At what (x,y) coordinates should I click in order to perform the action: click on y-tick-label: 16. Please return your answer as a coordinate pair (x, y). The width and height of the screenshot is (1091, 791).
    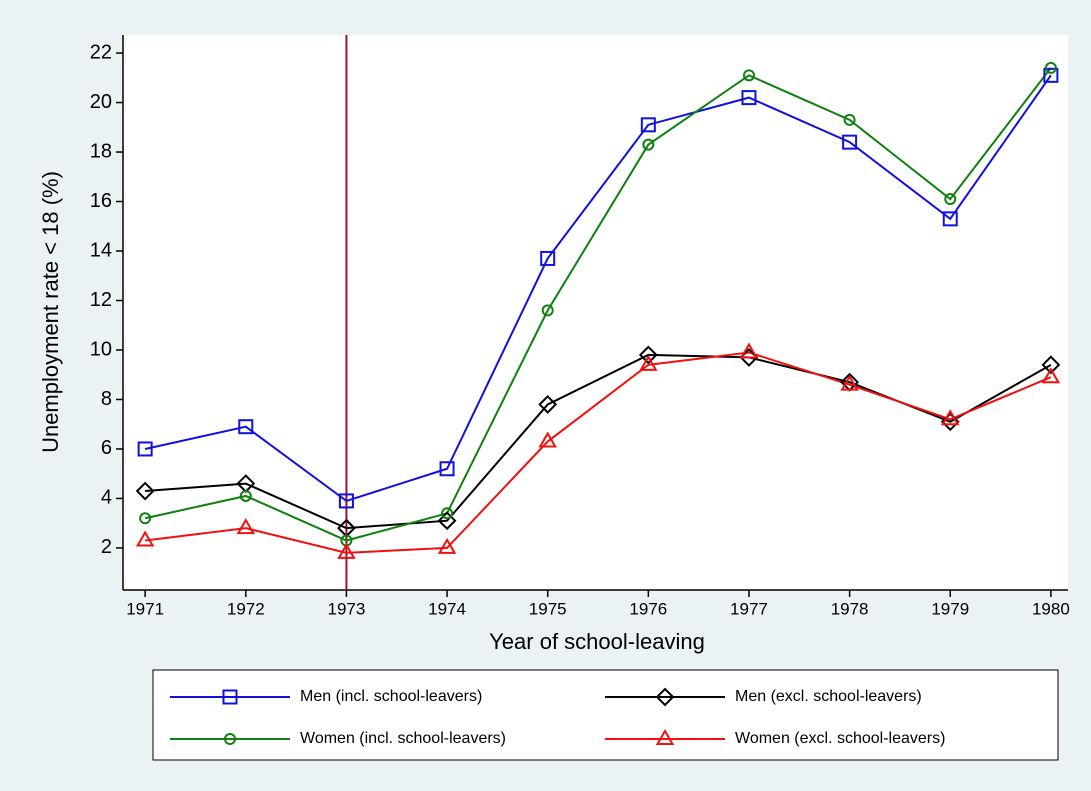
    Looking at the image, I should click on (101, 201).